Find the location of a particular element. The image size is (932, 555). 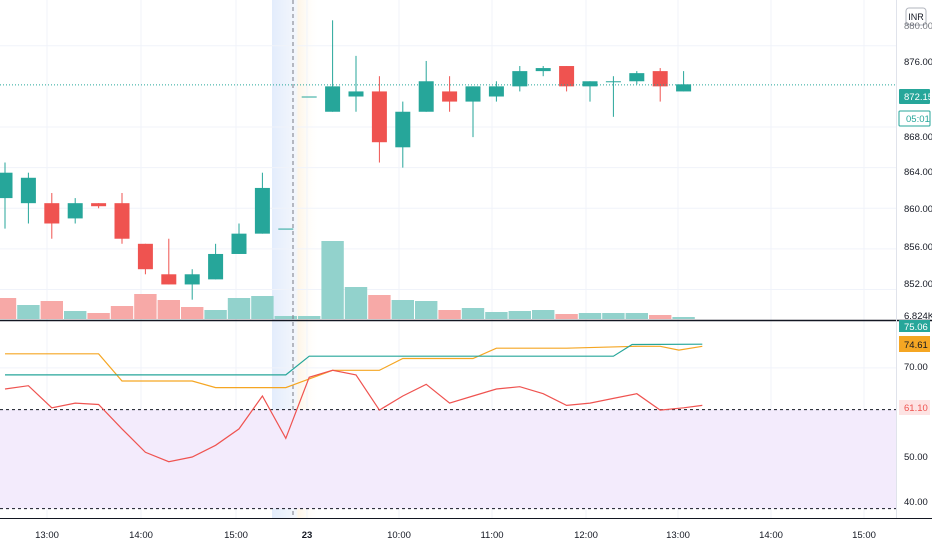

indicator-ref-label: 61.10 is located at coordinates (916, 408).